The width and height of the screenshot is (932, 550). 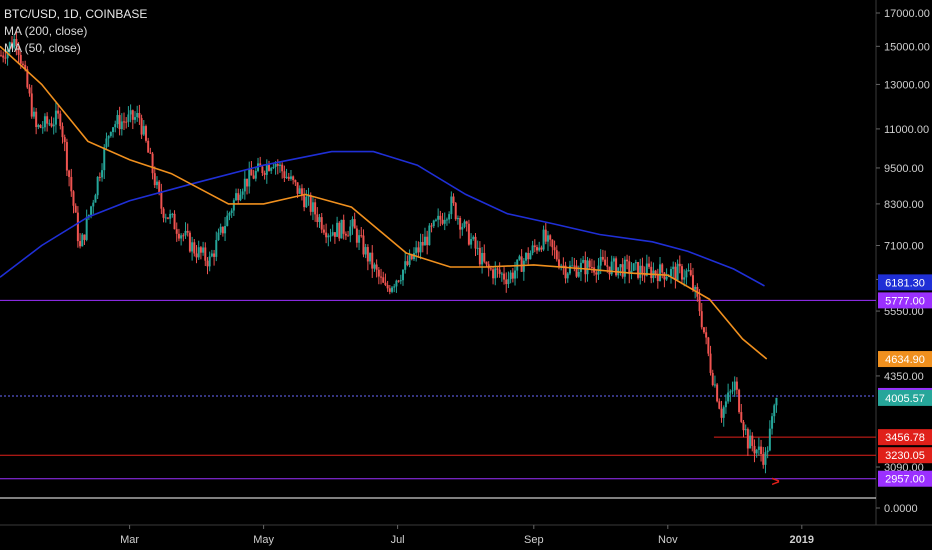 I want to click on y-tick-label: 17000.00, so click(x=907, y=14).